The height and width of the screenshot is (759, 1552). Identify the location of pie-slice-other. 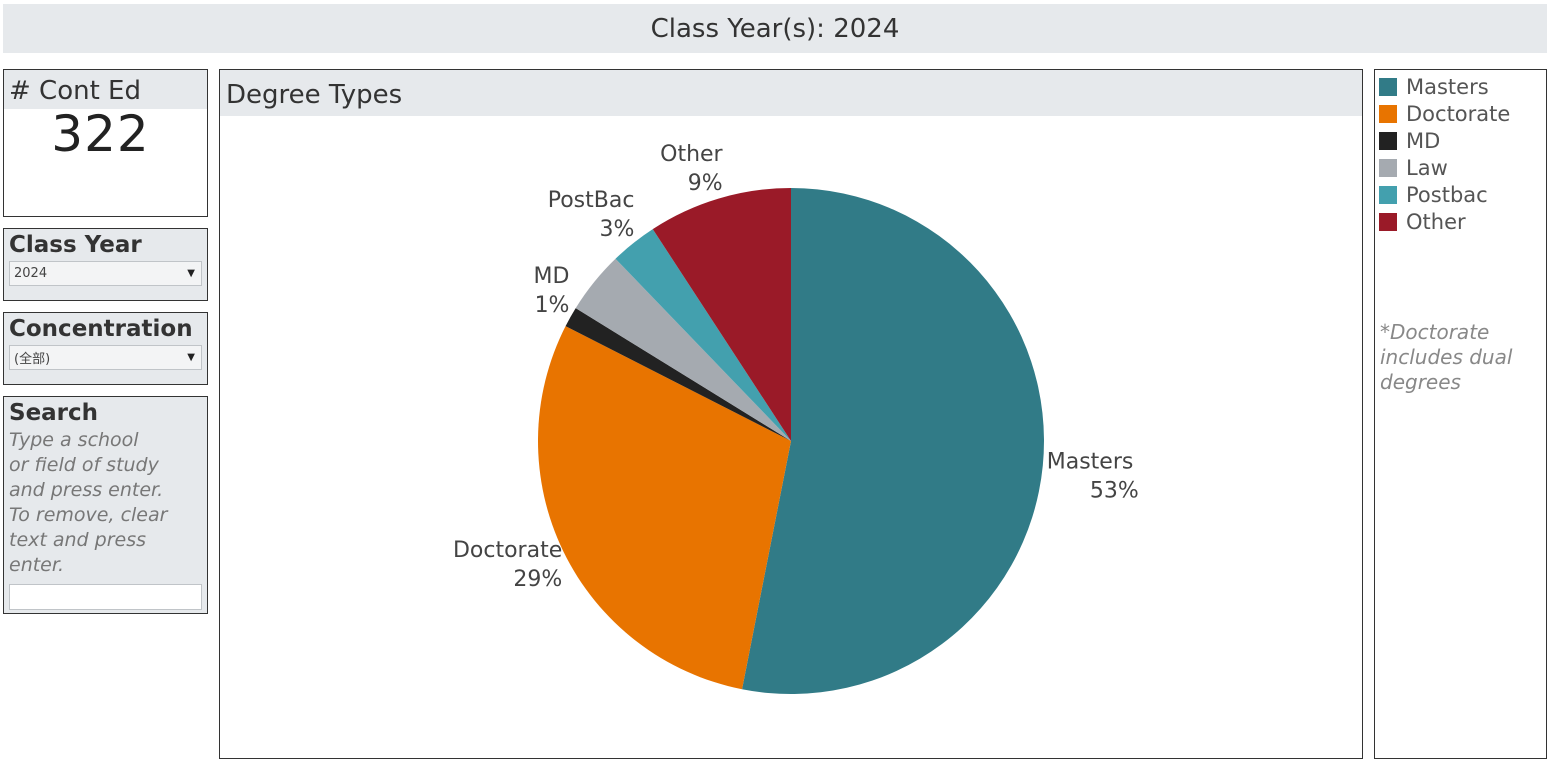
(721, 314).